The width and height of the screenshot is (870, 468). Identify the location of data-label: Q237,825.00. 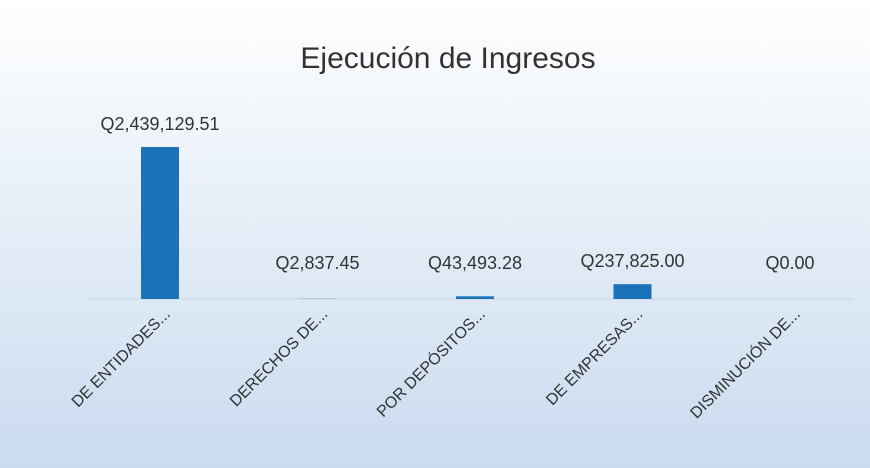
(632, 261).